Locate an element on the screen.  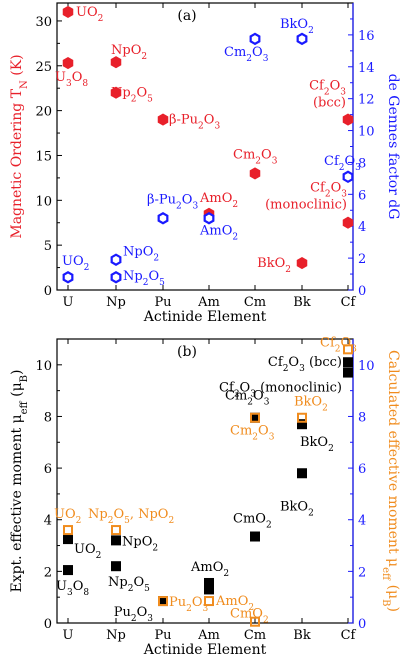
panel-label: (a) is located at coordinates (186, 16).